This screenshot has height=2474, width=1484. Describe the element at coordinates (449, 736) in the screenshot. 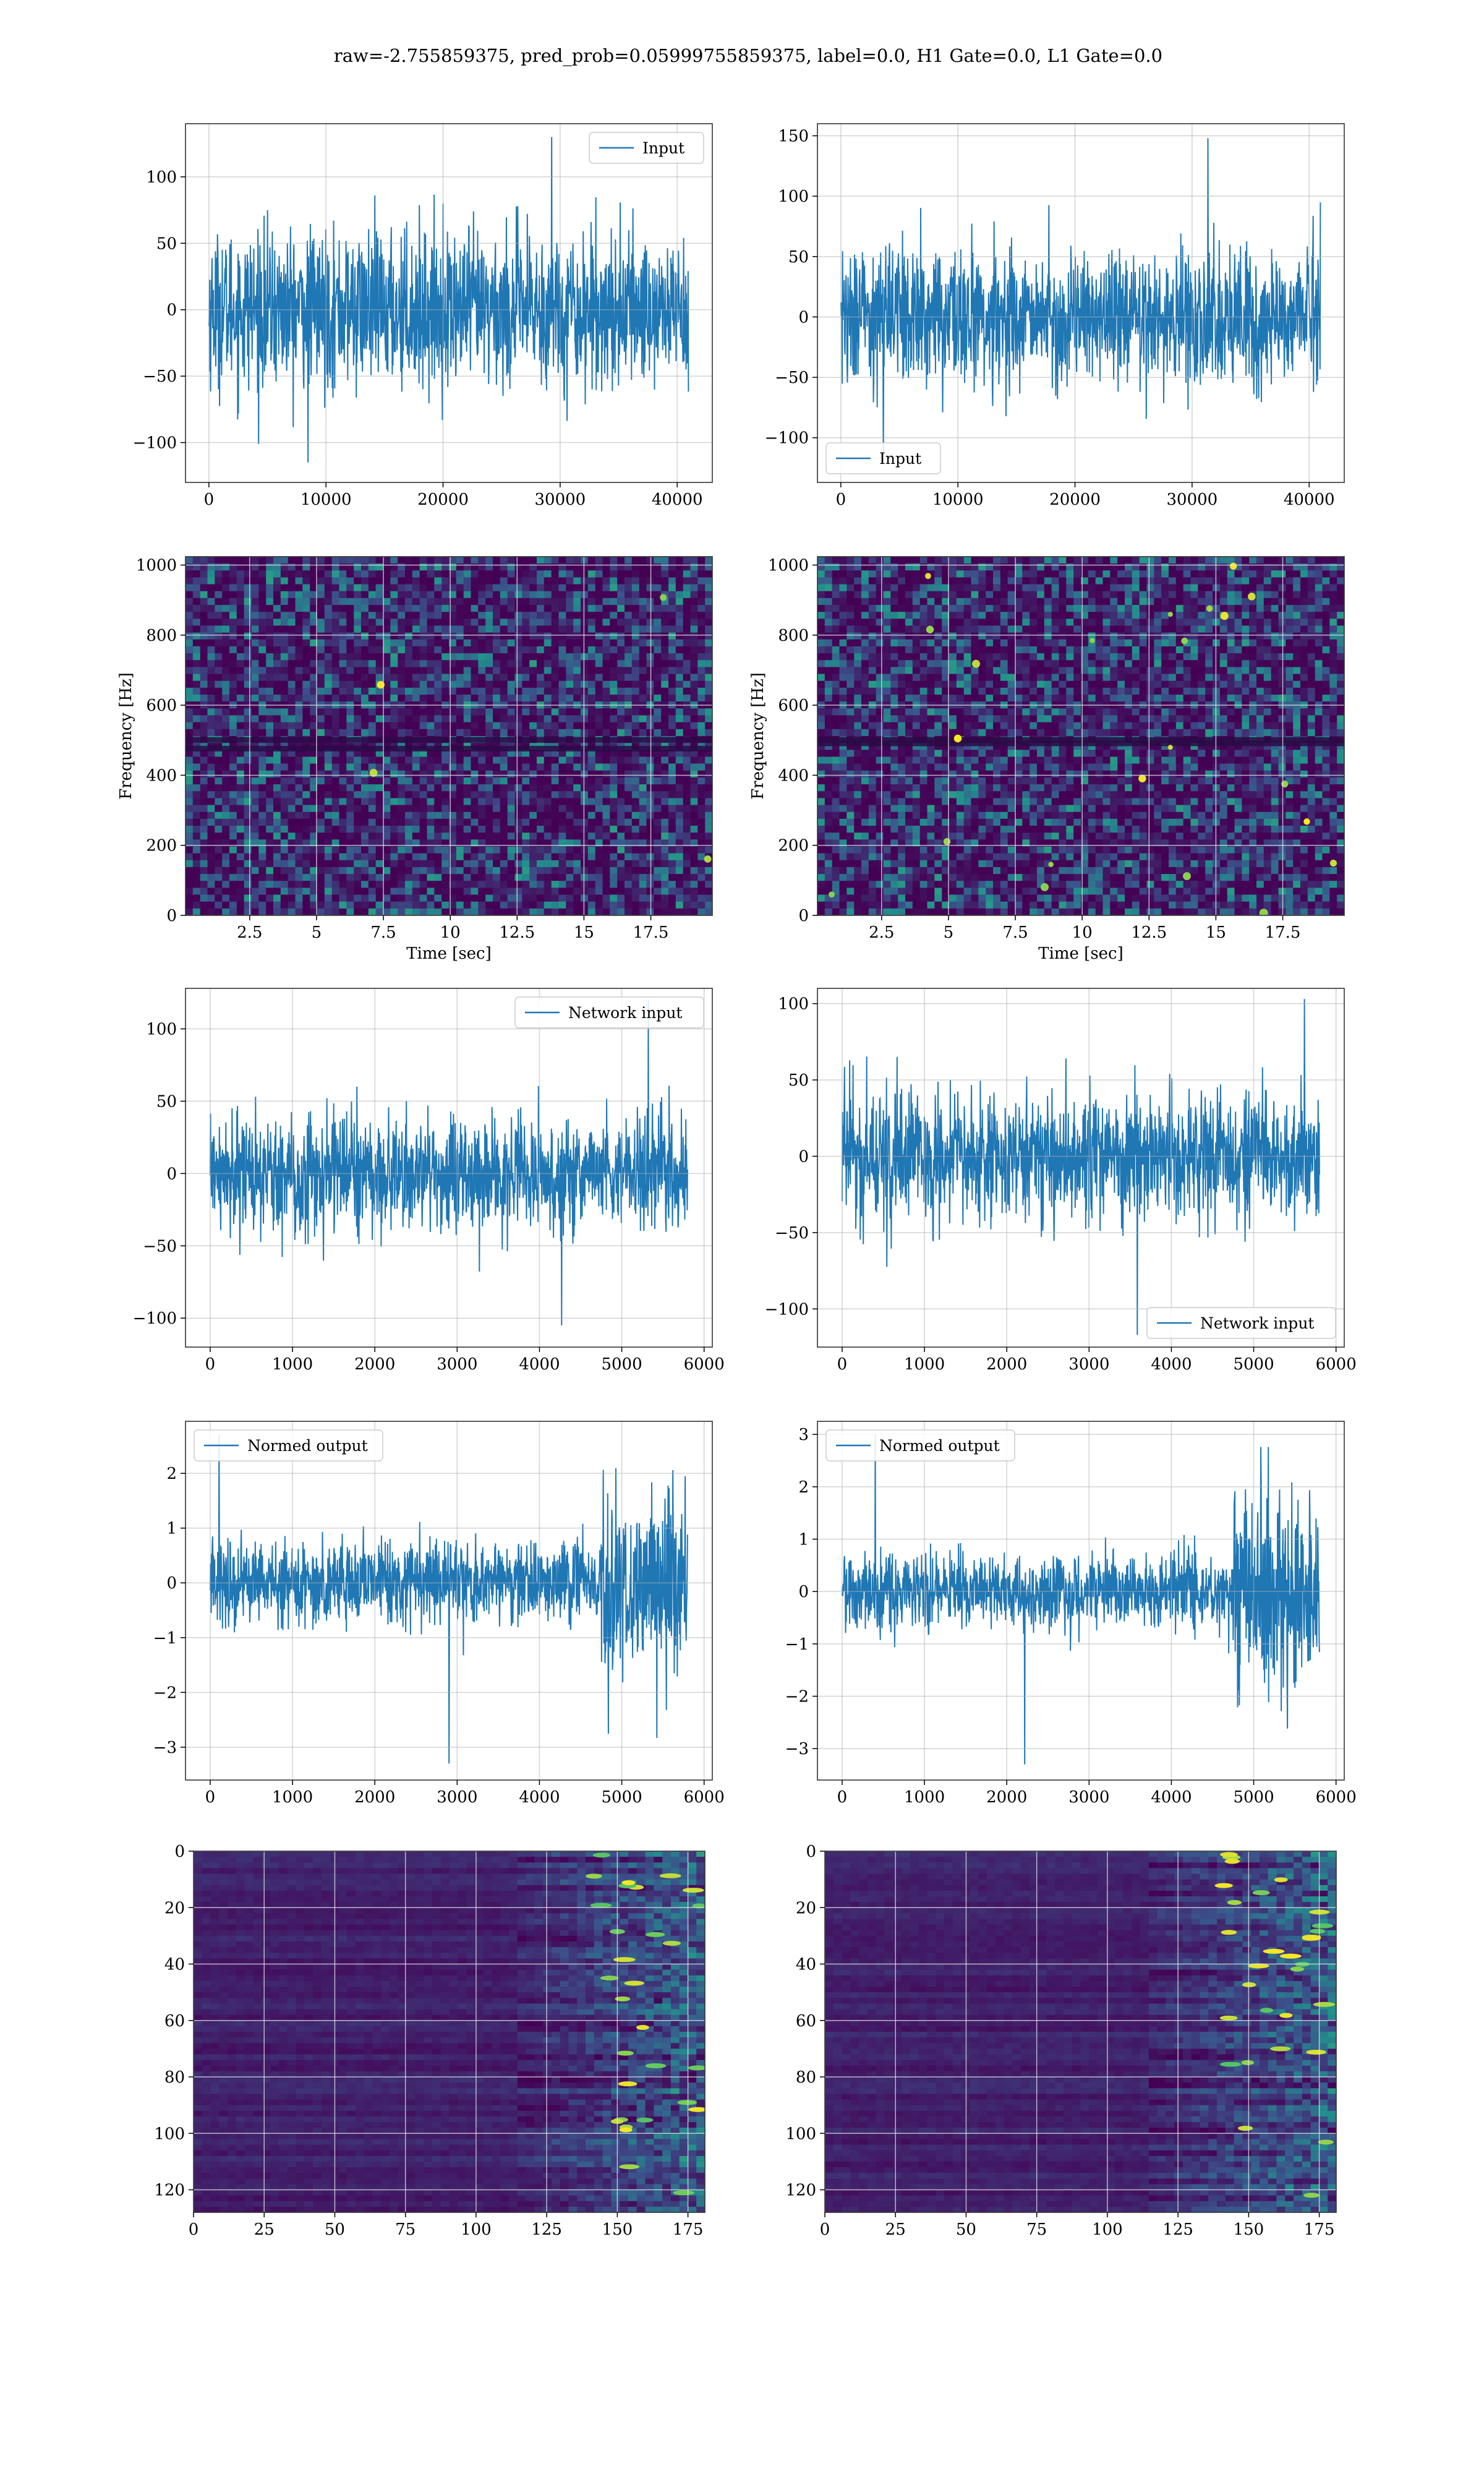

I see `plot-area` at that location.